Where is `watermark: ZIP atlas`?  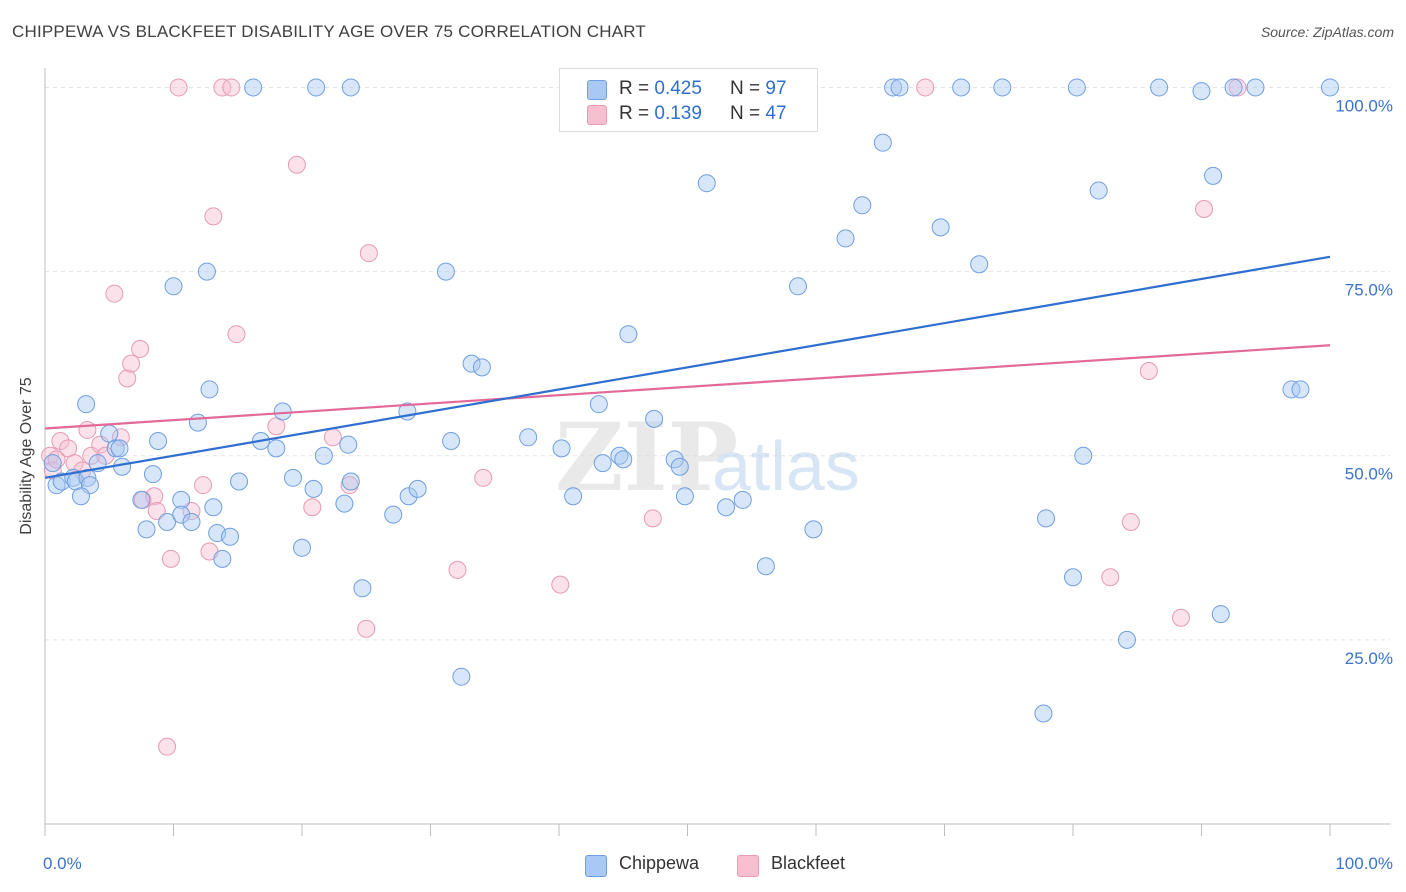
watermark: ZIP atlas is located at coordinates (707, 458).